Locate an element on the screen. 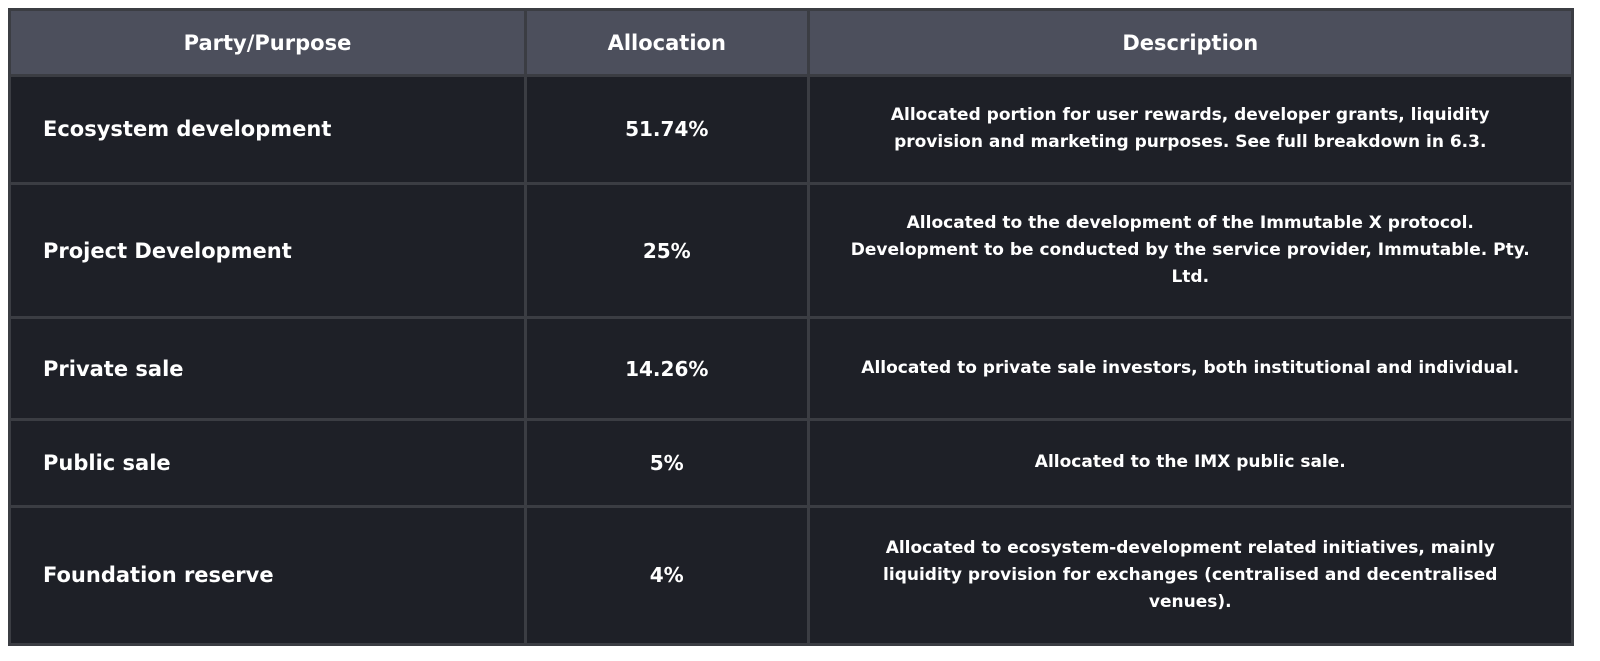  column-header-allocation: Allocation is located at coordinates (666, 42).